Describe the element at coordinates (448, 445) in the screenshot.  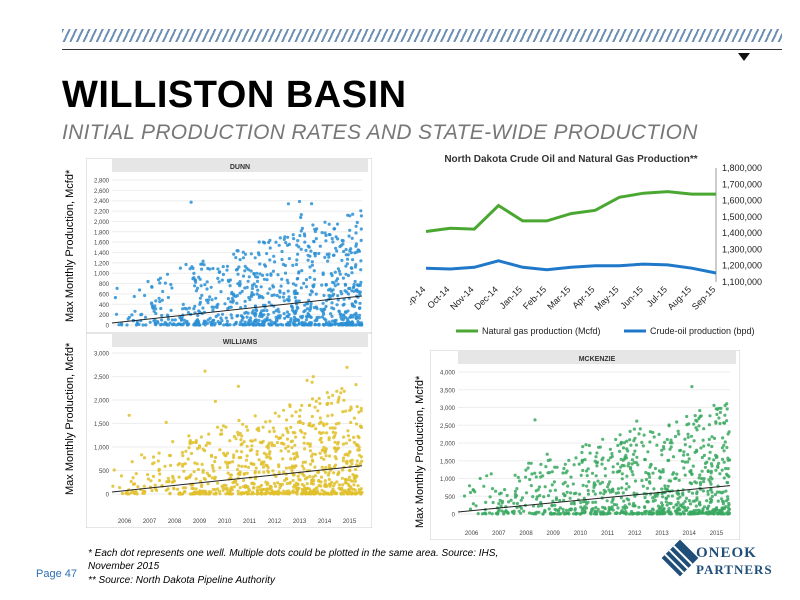
I see `y-tick-label: 2,000` at that location.